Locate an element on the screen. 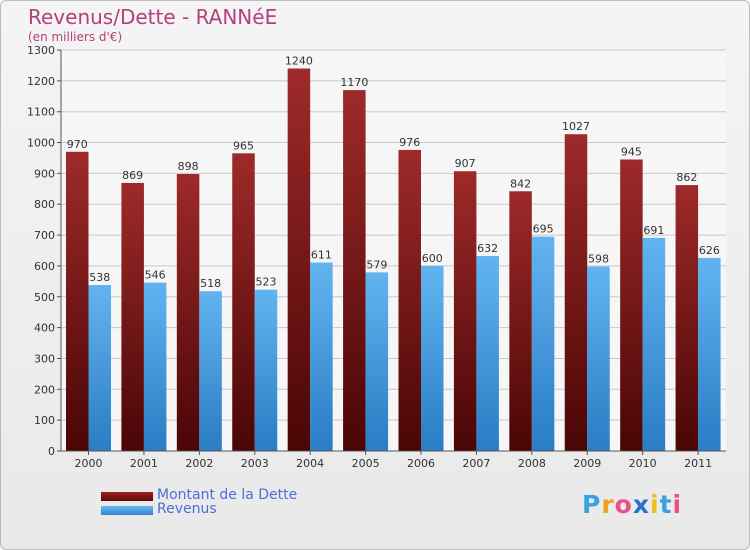  logo-letter: x is located at coordinates (641, 504).